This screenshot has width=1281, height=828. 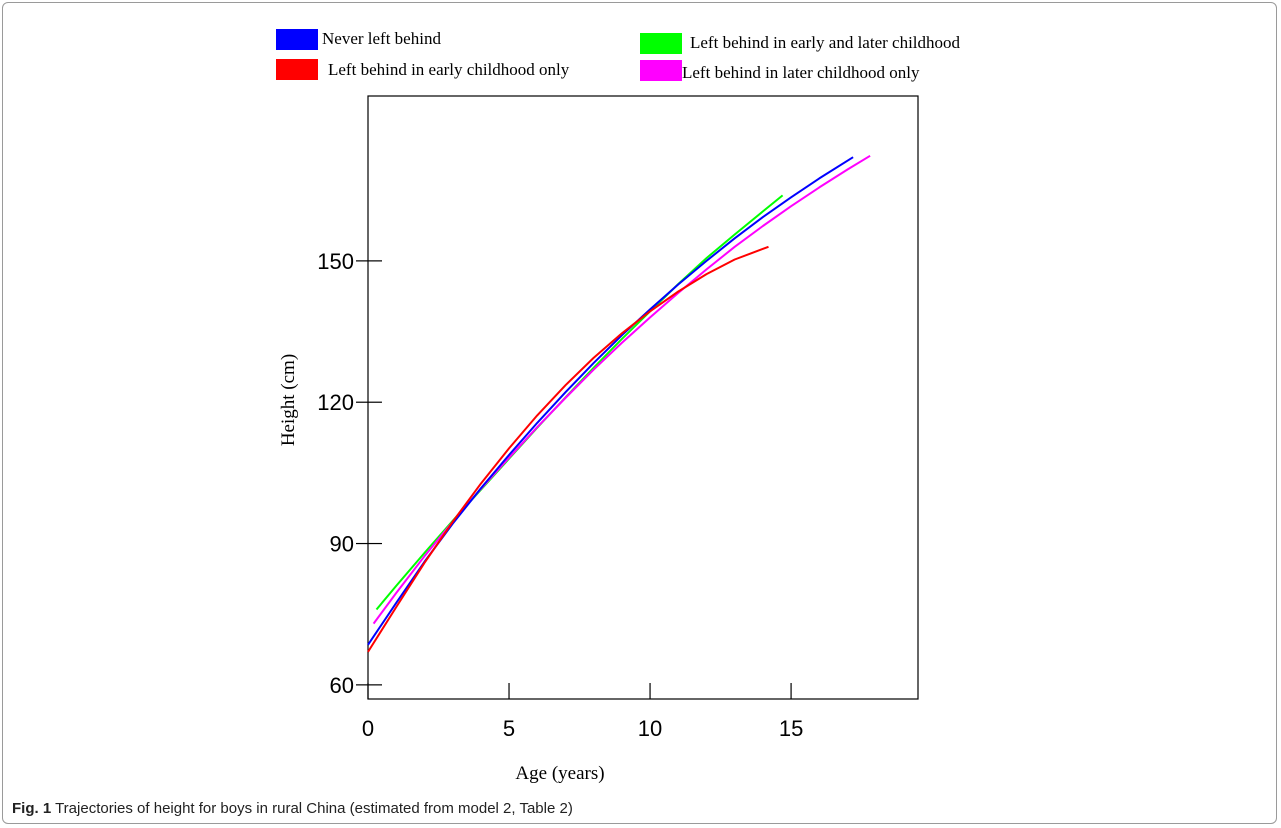 What do you see at coordinates (449, 69) in the screenshot?
I see `legend-label: Left behind in early childhood only` at bounding box center [449, 69].